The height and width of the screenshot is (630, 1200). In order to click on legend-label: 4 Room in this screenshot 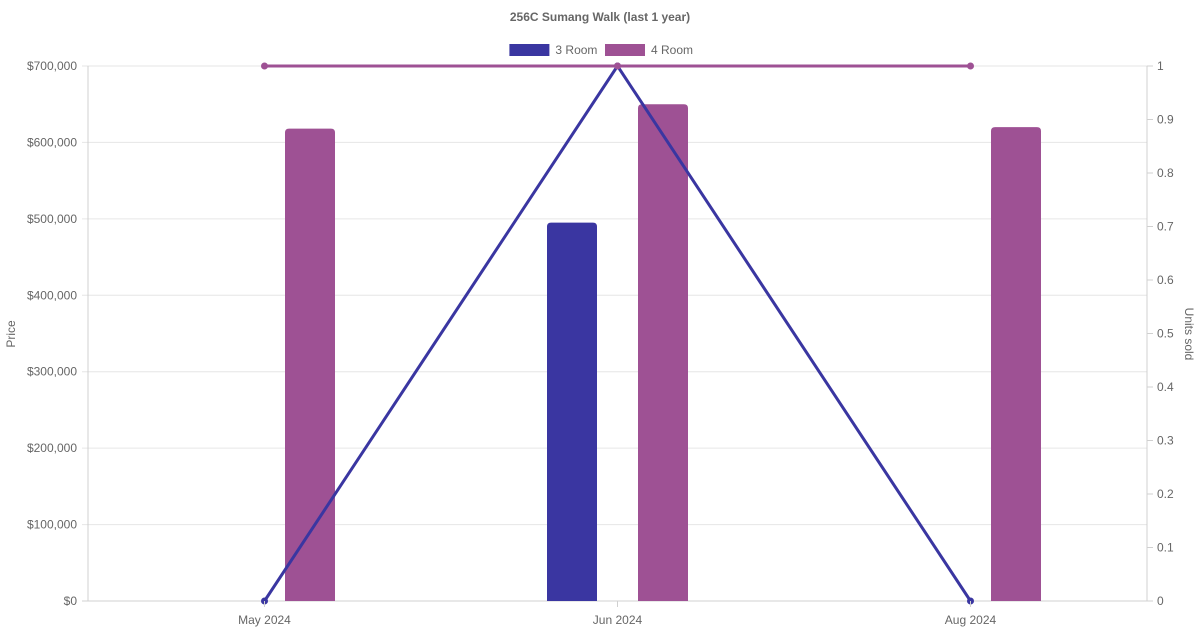, I will do `click(672, 50)`.